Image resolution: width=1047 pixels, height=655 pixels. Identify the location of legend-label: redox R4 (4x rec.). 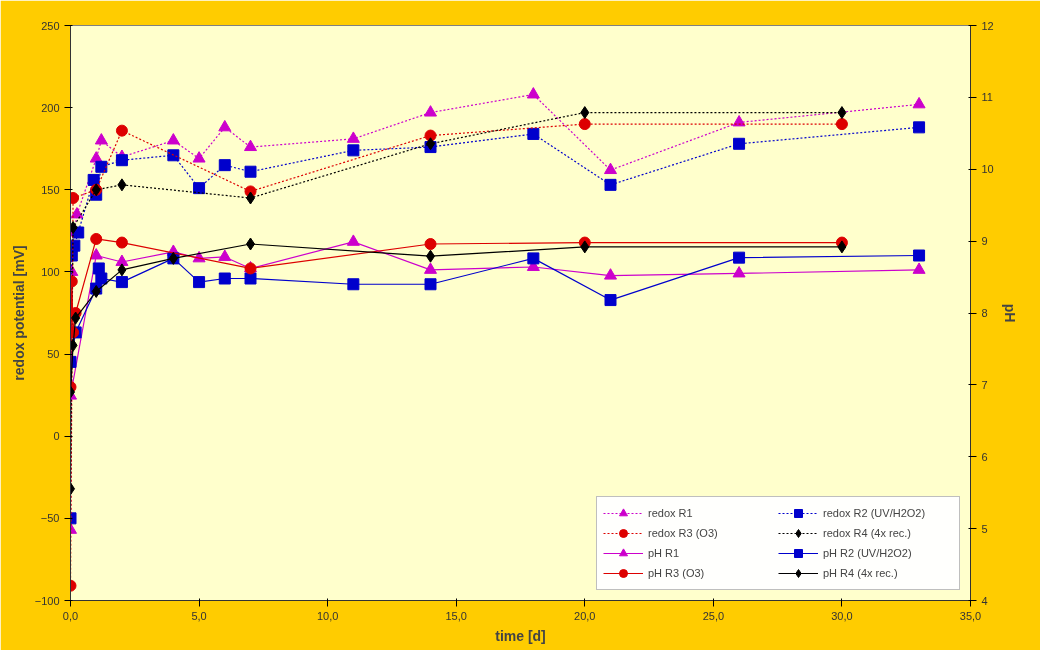
(868, 533).